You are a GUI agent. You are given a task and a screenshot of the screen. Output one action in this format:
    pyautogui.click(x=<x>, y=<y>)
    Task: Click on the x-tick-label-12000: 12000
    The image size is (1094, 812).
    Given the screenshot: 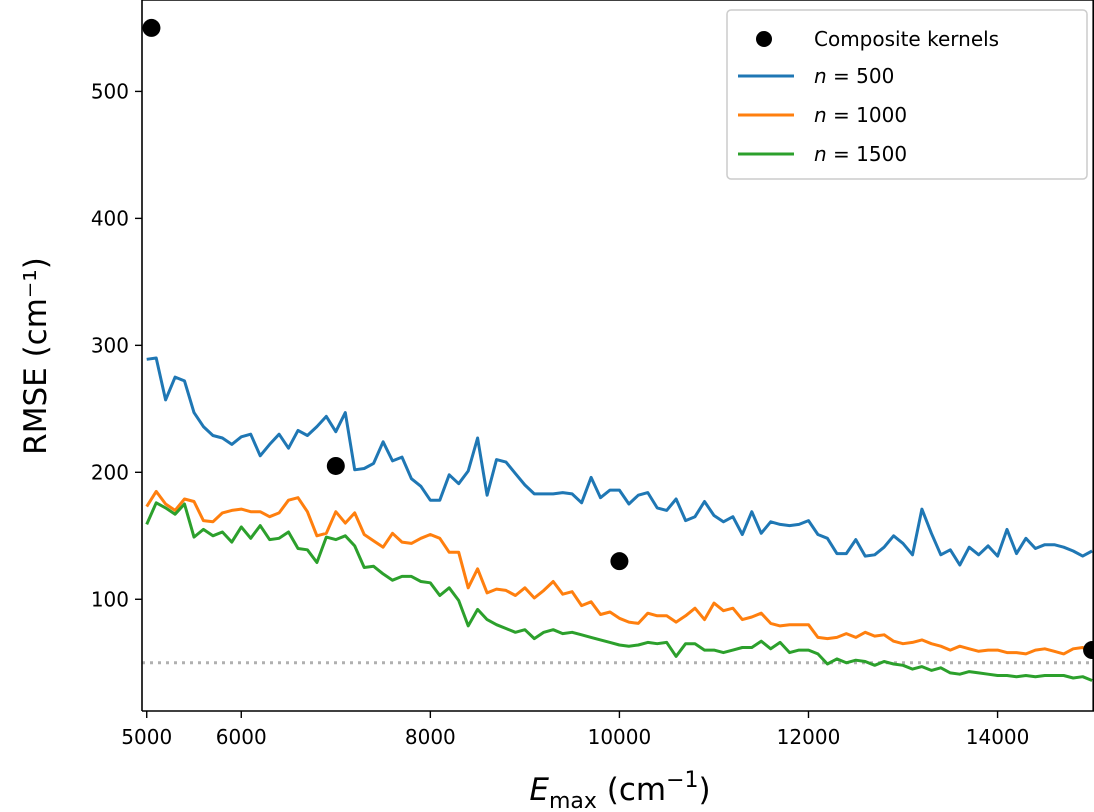 What is the action you would take?
    pyautogui.click(x=809, y=737)
    